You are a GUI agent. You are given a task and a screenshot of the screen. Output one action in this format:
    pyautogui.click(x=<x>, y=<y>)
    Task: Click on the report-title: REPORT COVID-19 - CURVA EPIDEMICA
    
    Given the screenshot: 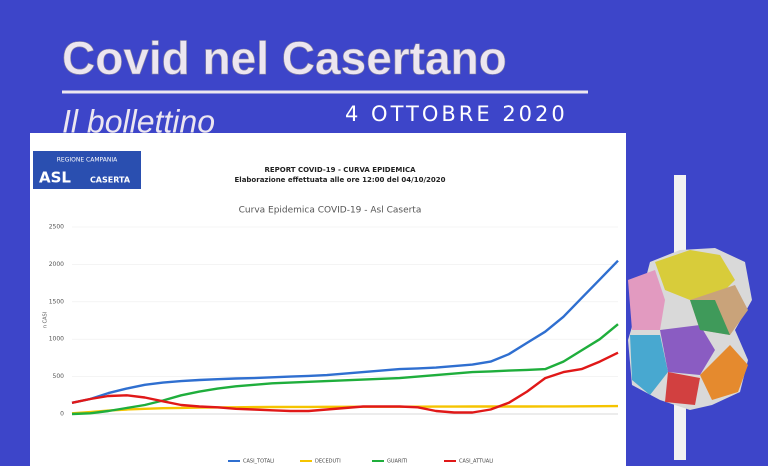 What is the action you would take?
    pyautogui.click(x=340, y=170)
    